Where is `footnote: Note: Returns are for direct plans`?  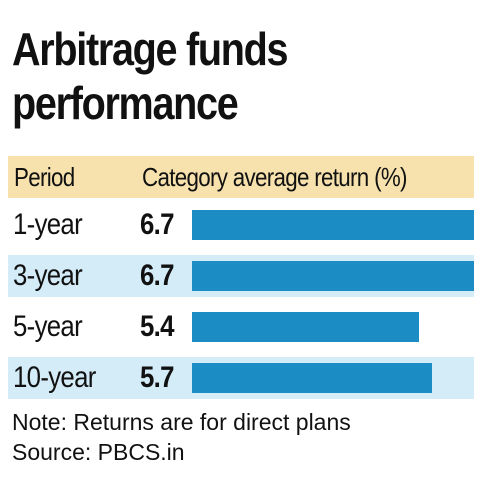
footnote: Note: Returns are for direct plans is located at coordinates (181, 422).